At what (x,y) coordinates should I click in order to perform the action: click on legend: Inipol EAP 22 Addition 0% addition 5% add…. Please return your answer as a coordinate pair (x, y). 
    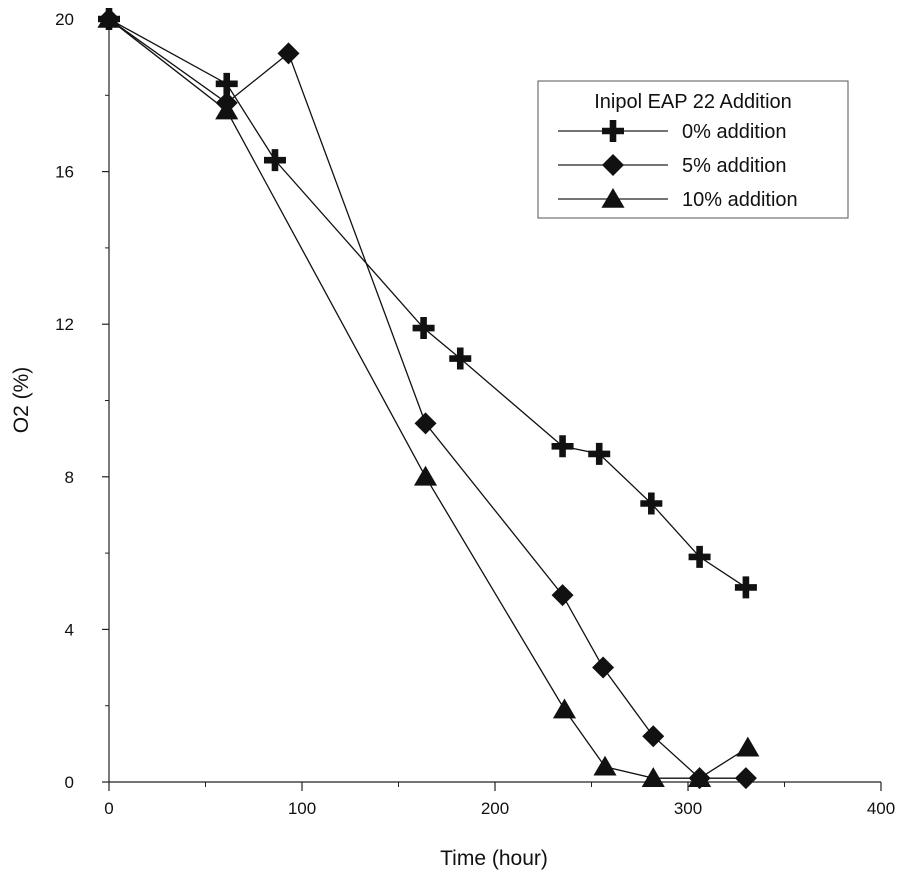
    Looking at the image, I should click on (693, 149).